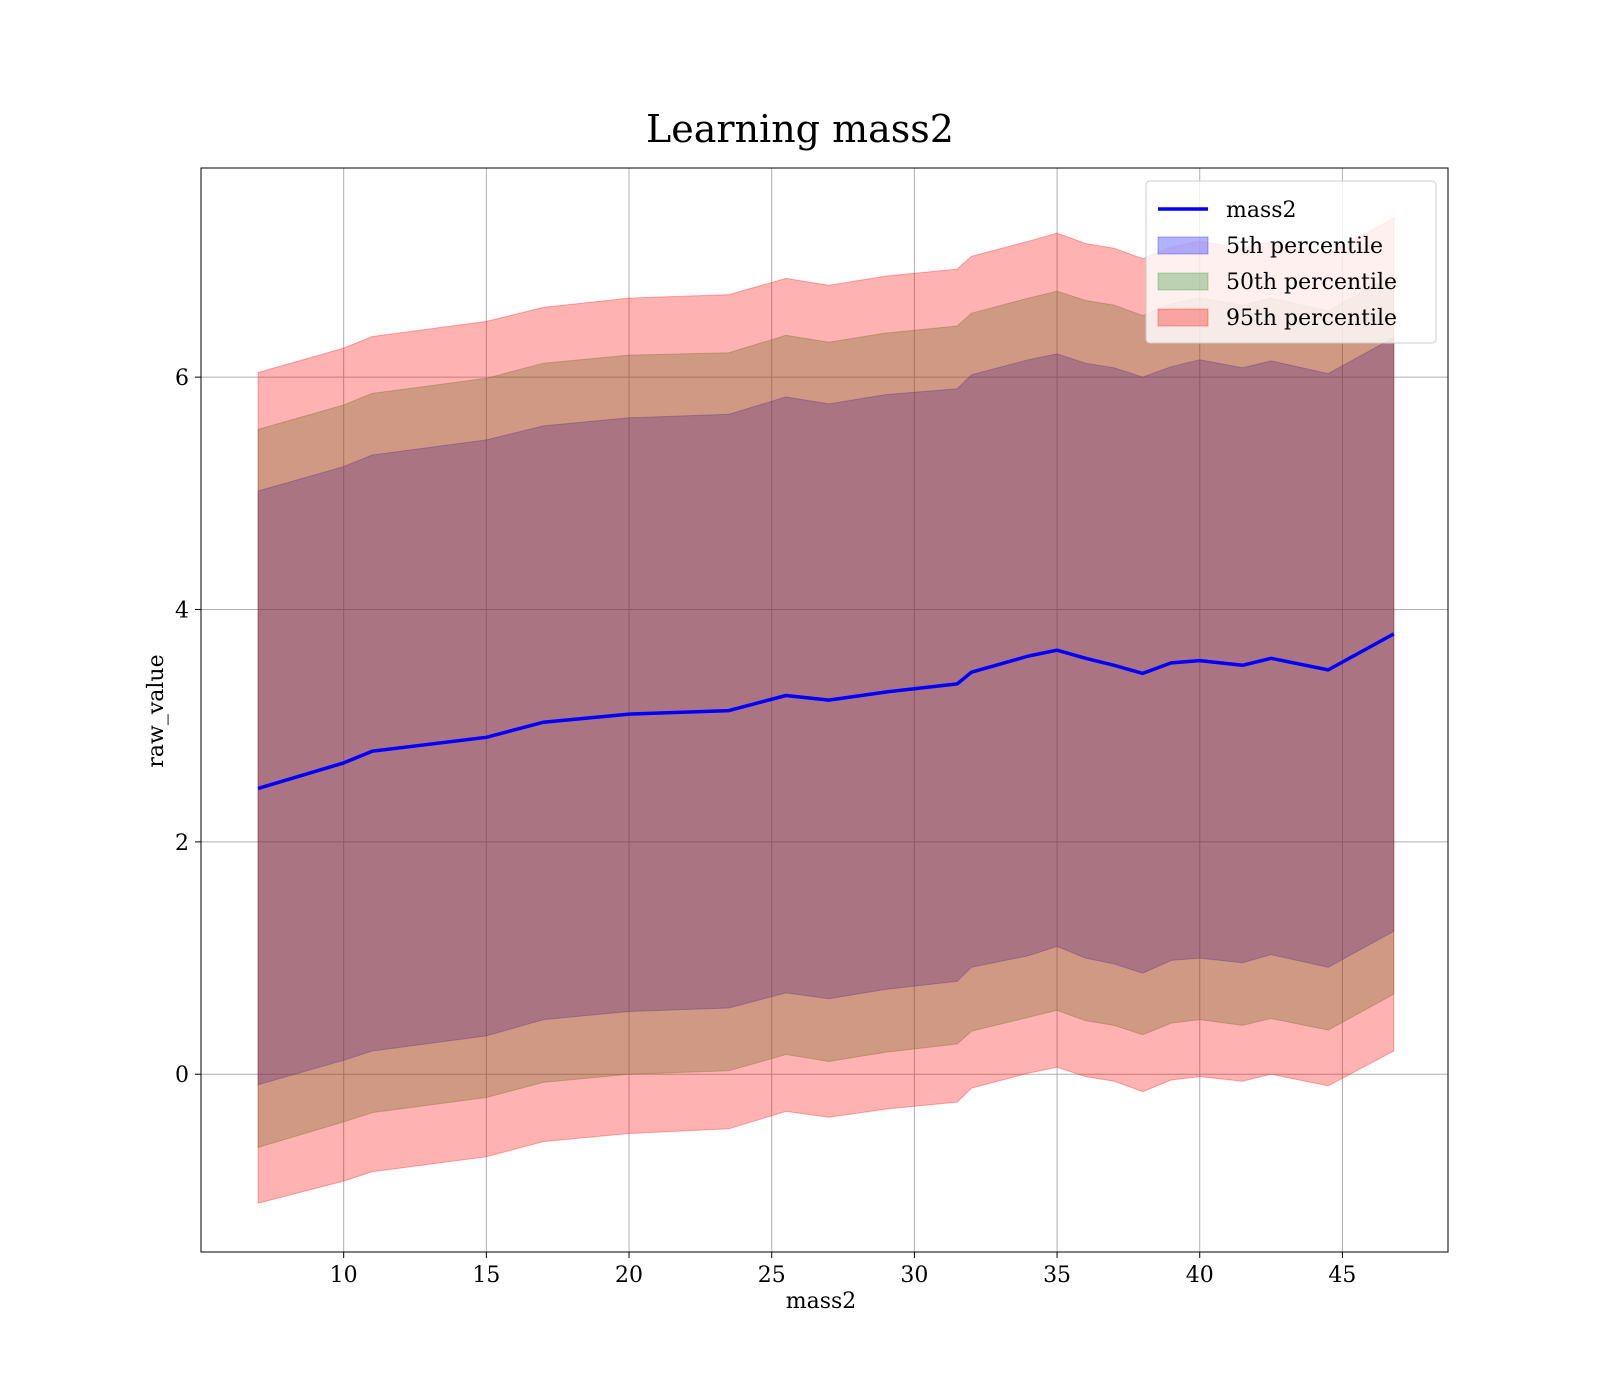 The width and height of the screenshot is (1600, 1400). I want to click on y-tick-label: 0, so click(182, 1075).